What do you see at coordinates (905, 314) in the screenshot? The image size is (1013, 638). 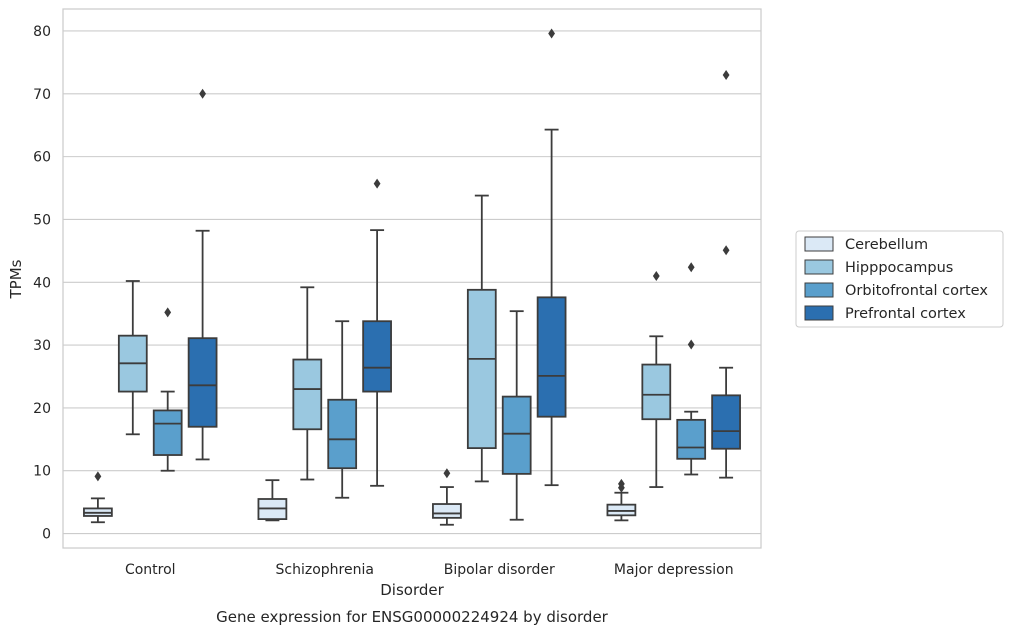 I see `legend-label: Prefrontal cortex` at bounding box center [905, 314].